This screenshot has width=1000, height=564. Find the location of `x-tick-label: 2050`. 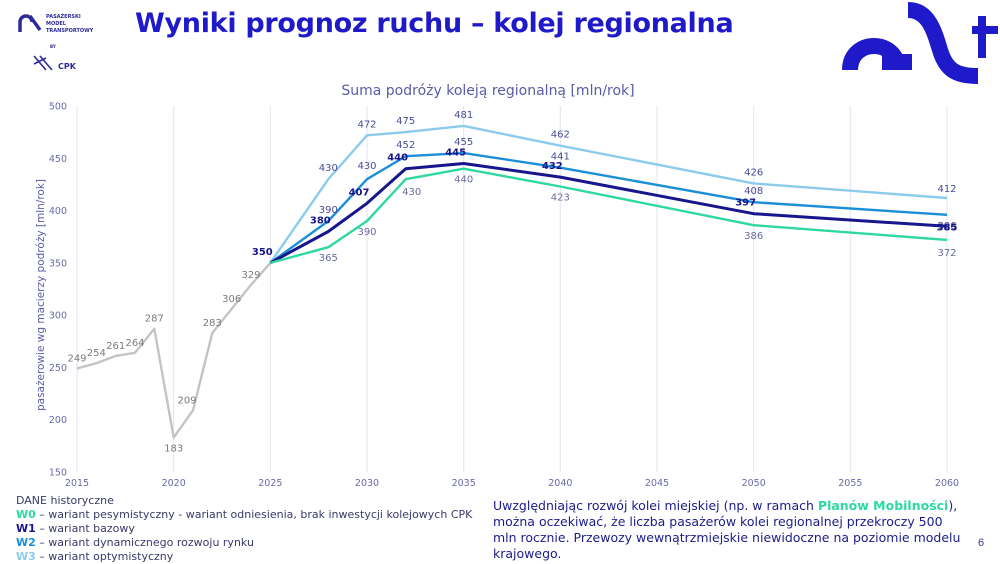

x-tick-label: 2050 is located at coordinates (754, 483).